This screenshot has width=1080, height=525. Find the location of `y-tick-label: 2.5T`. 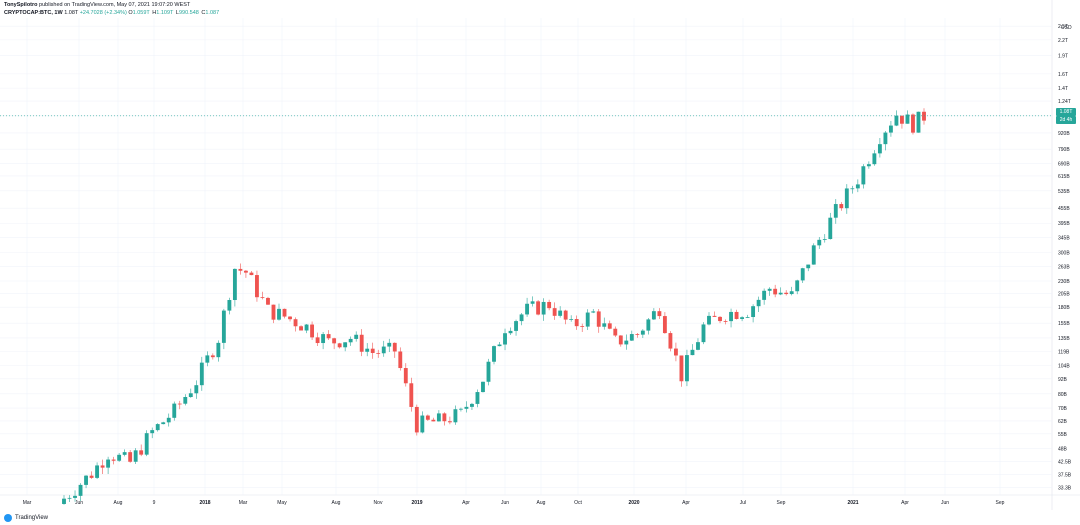

y-tick-label: 2.5T is located at coordinates (1063, 27).